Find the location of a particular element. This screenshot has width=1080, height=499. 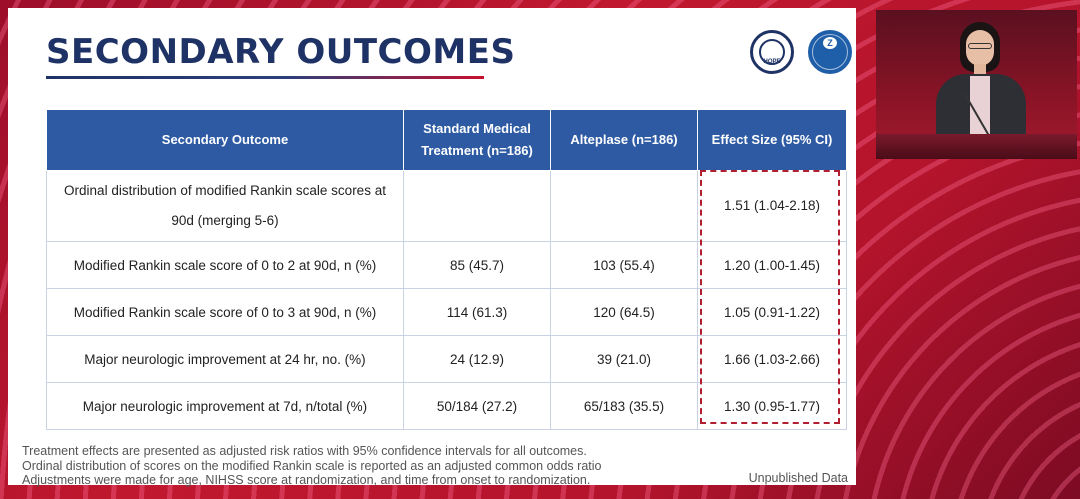

smt-cell: 50/184 (27.2) is located at coordinates (477, 406).